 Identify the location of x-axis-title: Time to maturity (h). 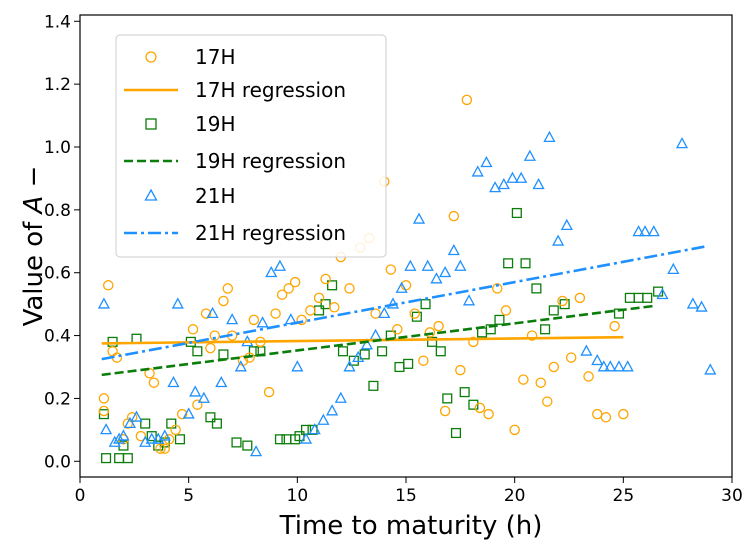
(411, 526).